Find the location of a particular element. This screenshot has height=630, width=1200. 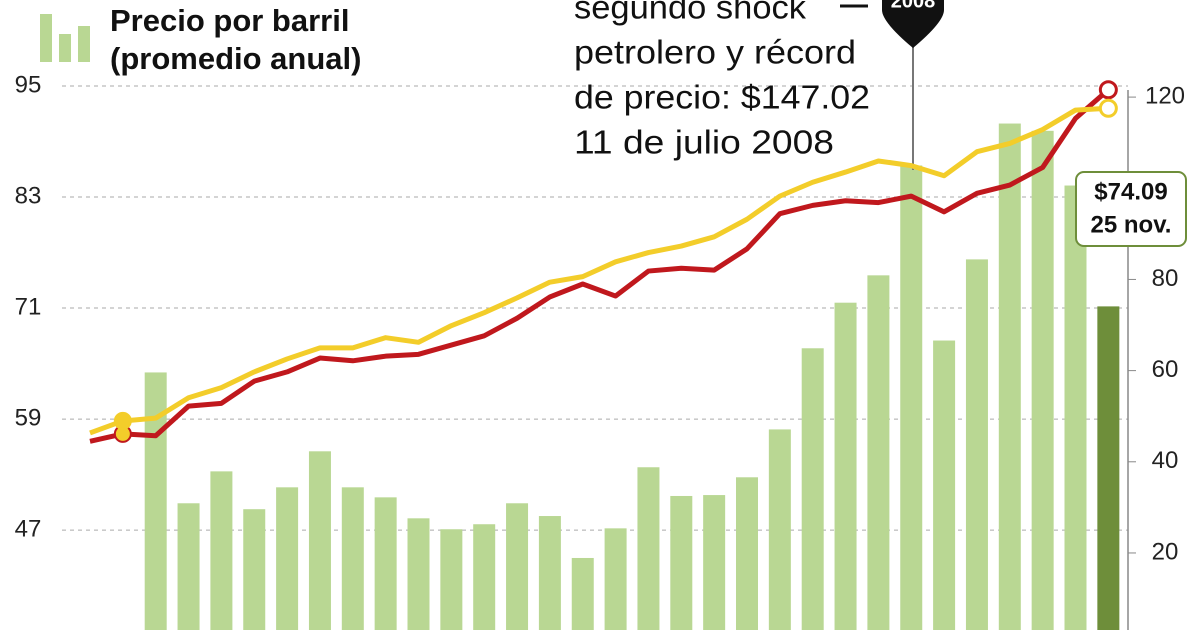

annotation-marker is located at coordinates (913, 24).